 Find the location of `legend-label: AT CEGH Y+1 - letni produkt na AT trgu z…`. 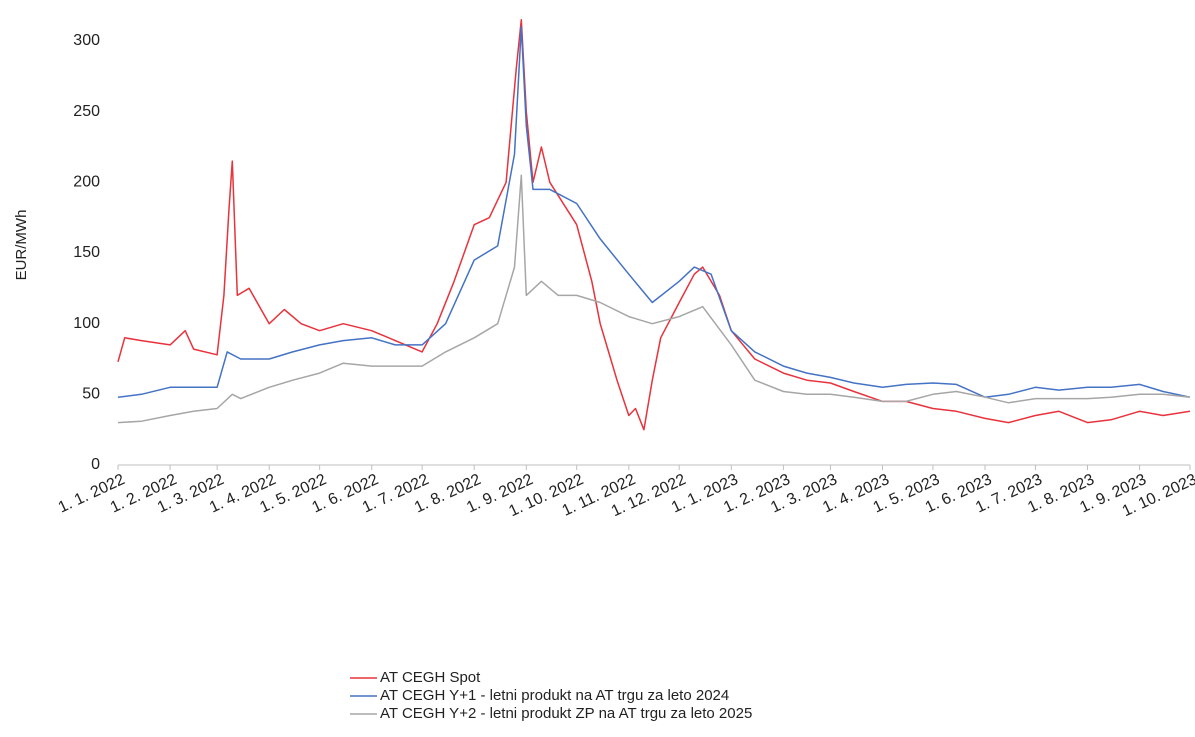

legend-label: AT CEGH Y+1 - letni produkt na AT trgu z… is located at coordinates (554, 695).